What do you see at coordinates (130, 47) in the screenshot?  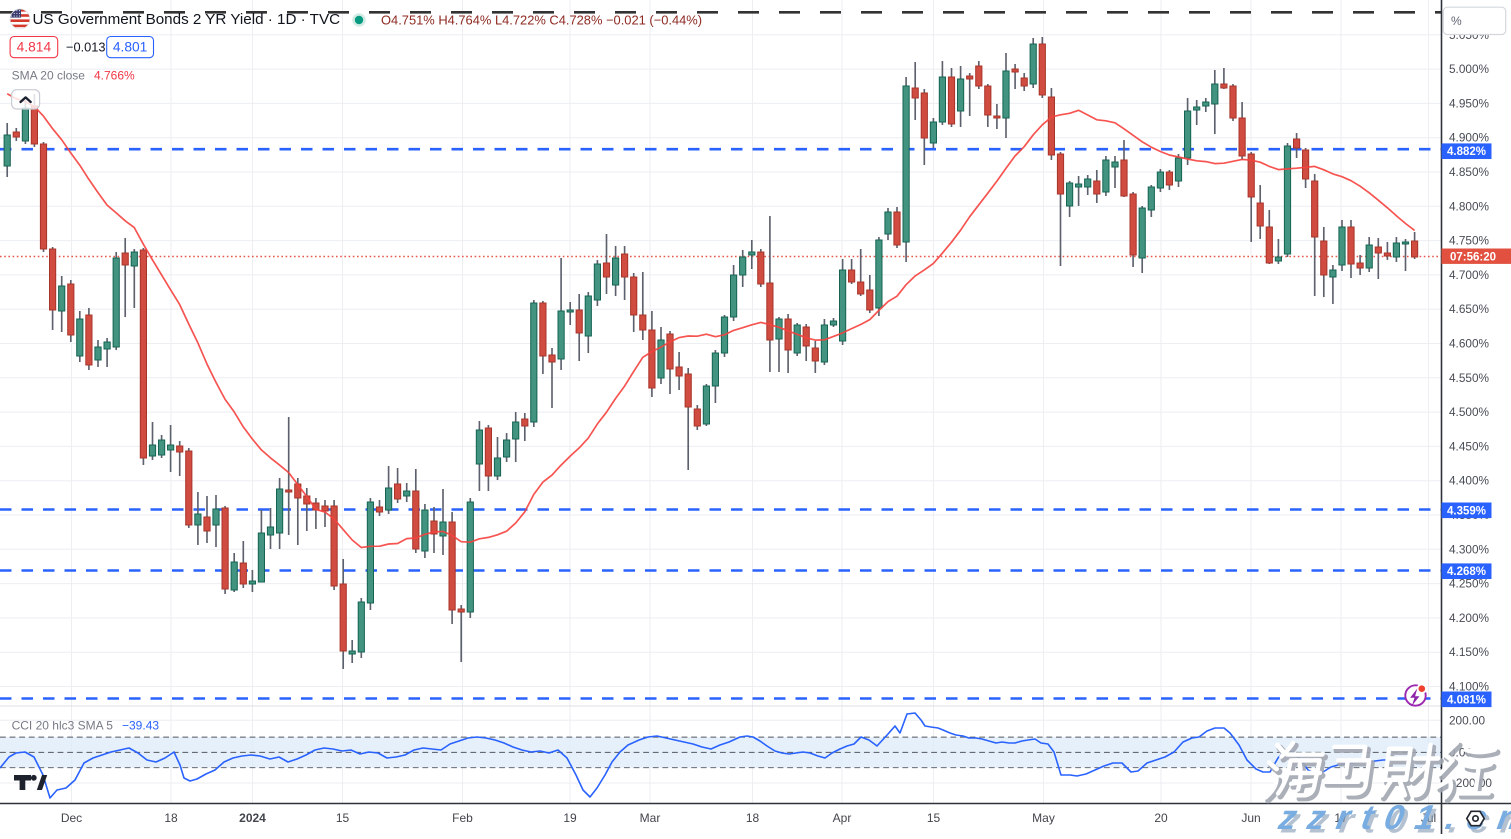 I see `svg-text: 4.801` at bounding box center [130, 47].